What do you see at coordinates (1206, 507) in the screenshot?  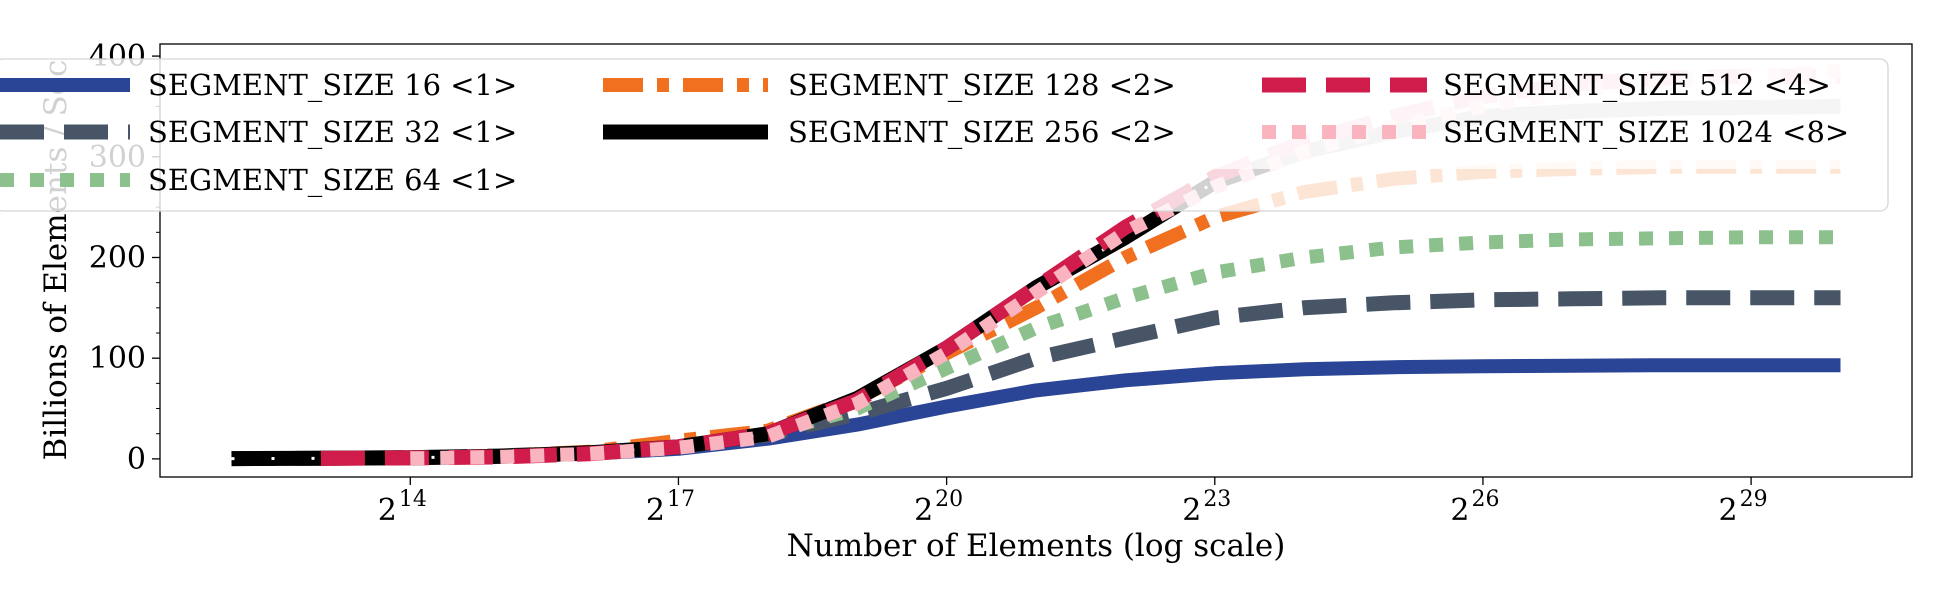 I see `x-tick-label: 223` at bounding box center [1206, 507].